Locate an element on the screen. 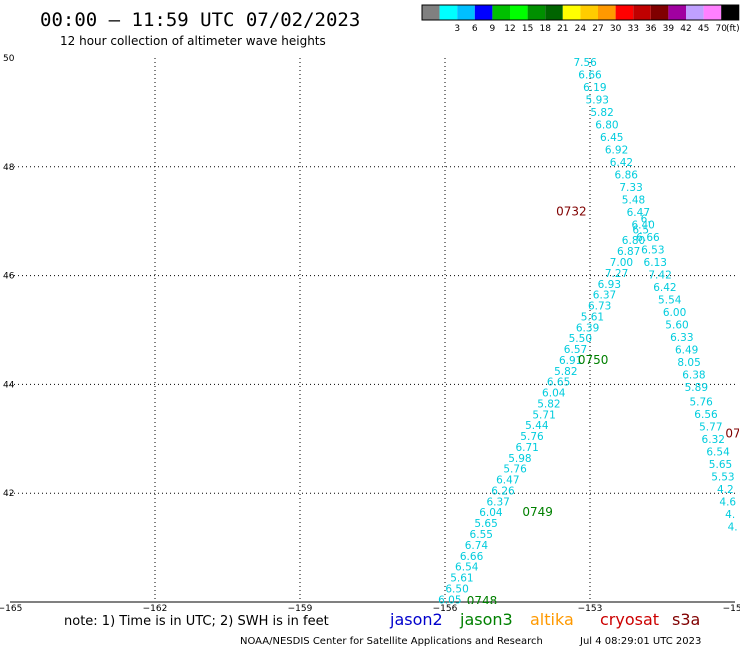 The image size is (740, 650). swh-point-label: 6.00 is located at coordinates (674, 313).